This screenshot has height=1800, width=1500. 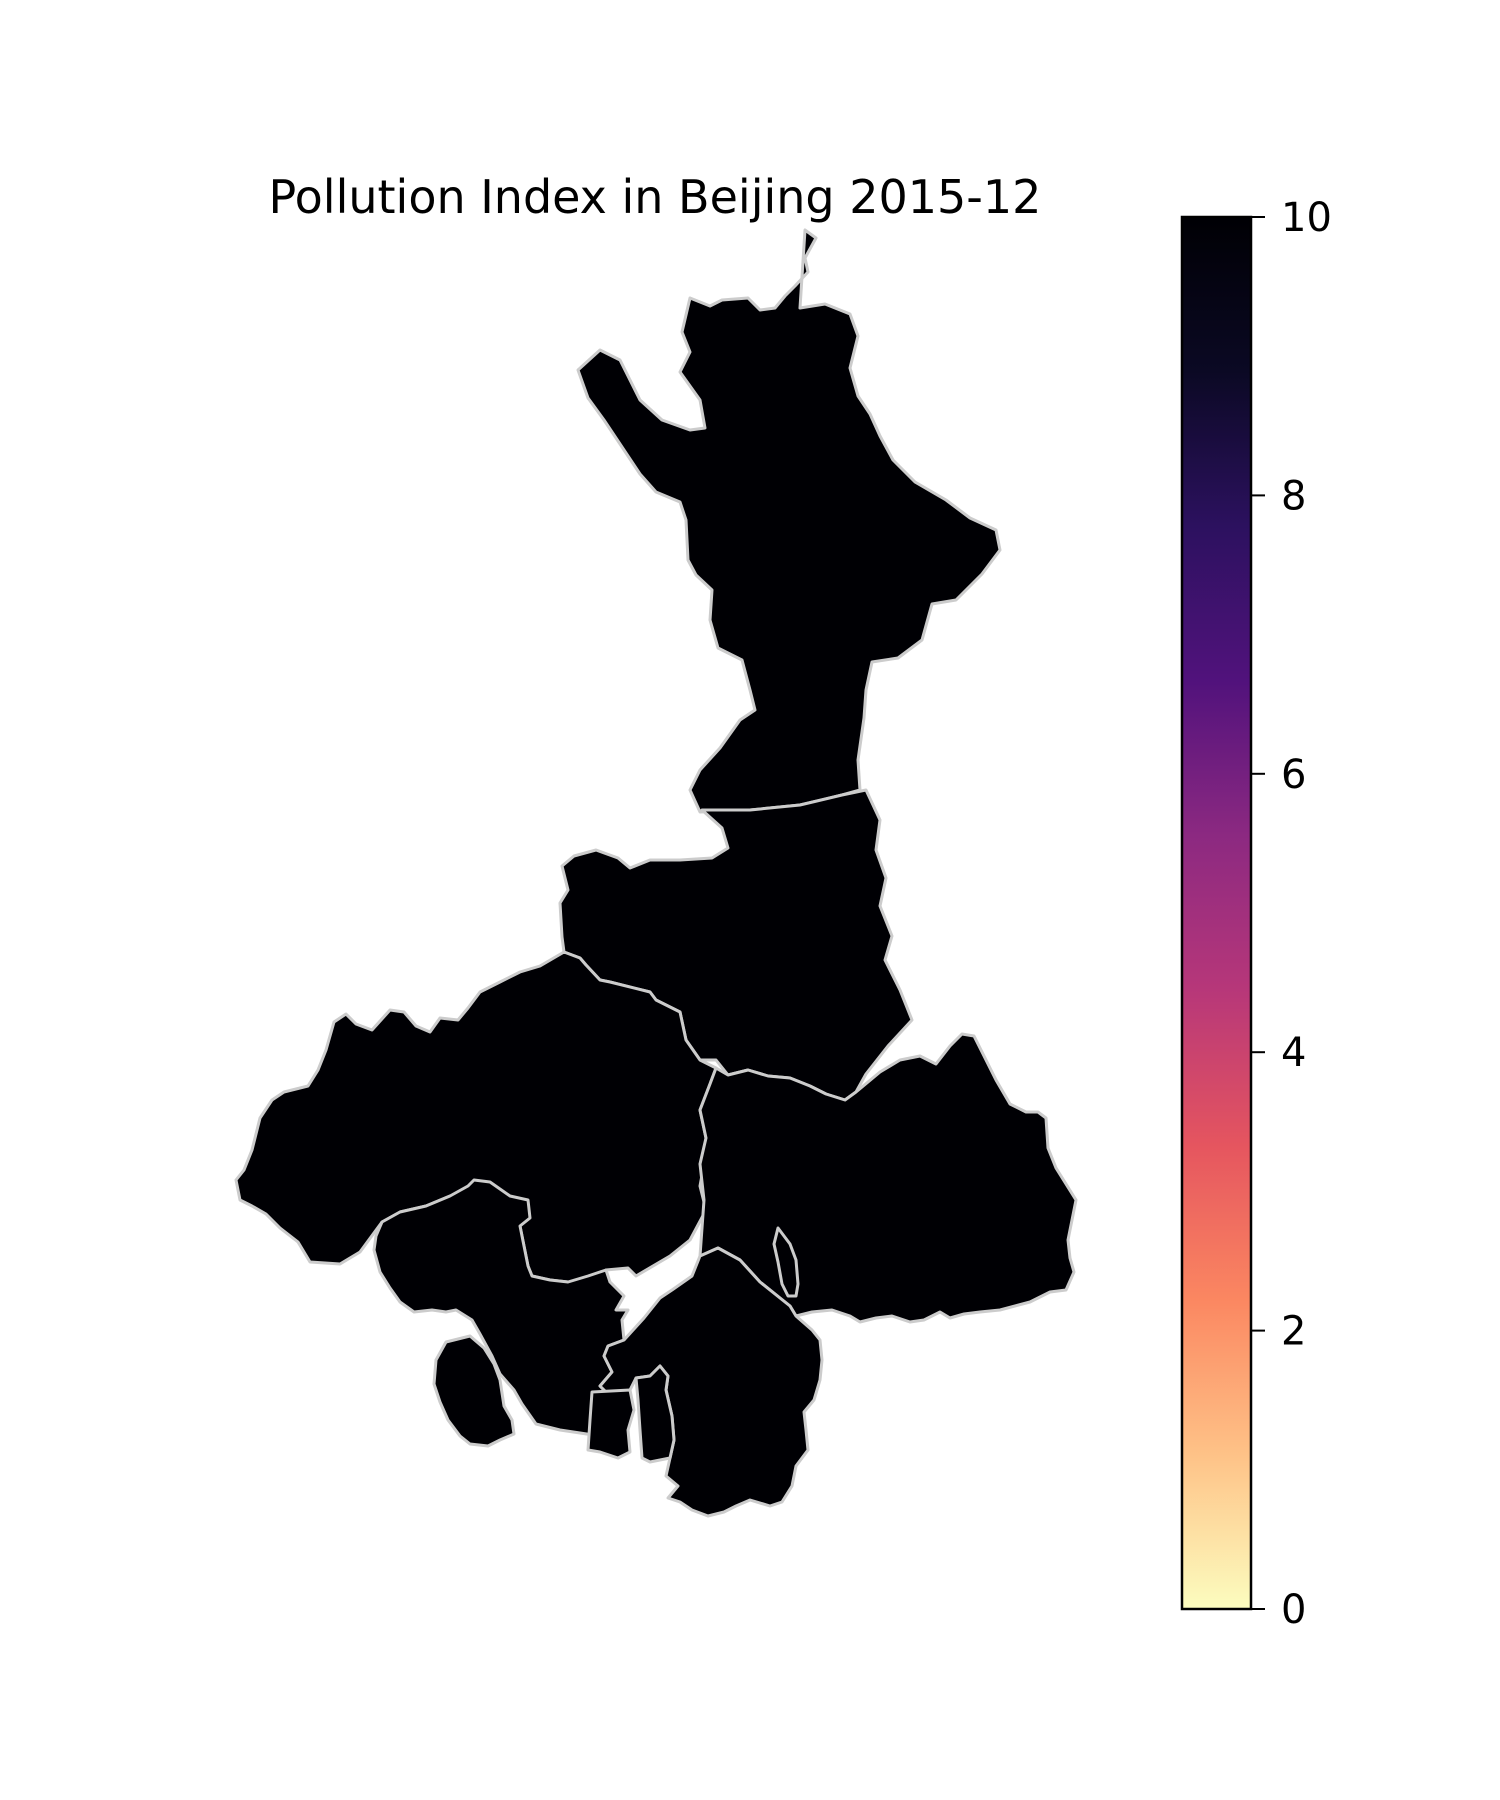 What do you see at coordinates (1293, 496) in the screenshot?
I see `colorbar-tick-label: 8` at bounding box center [1293, 496].